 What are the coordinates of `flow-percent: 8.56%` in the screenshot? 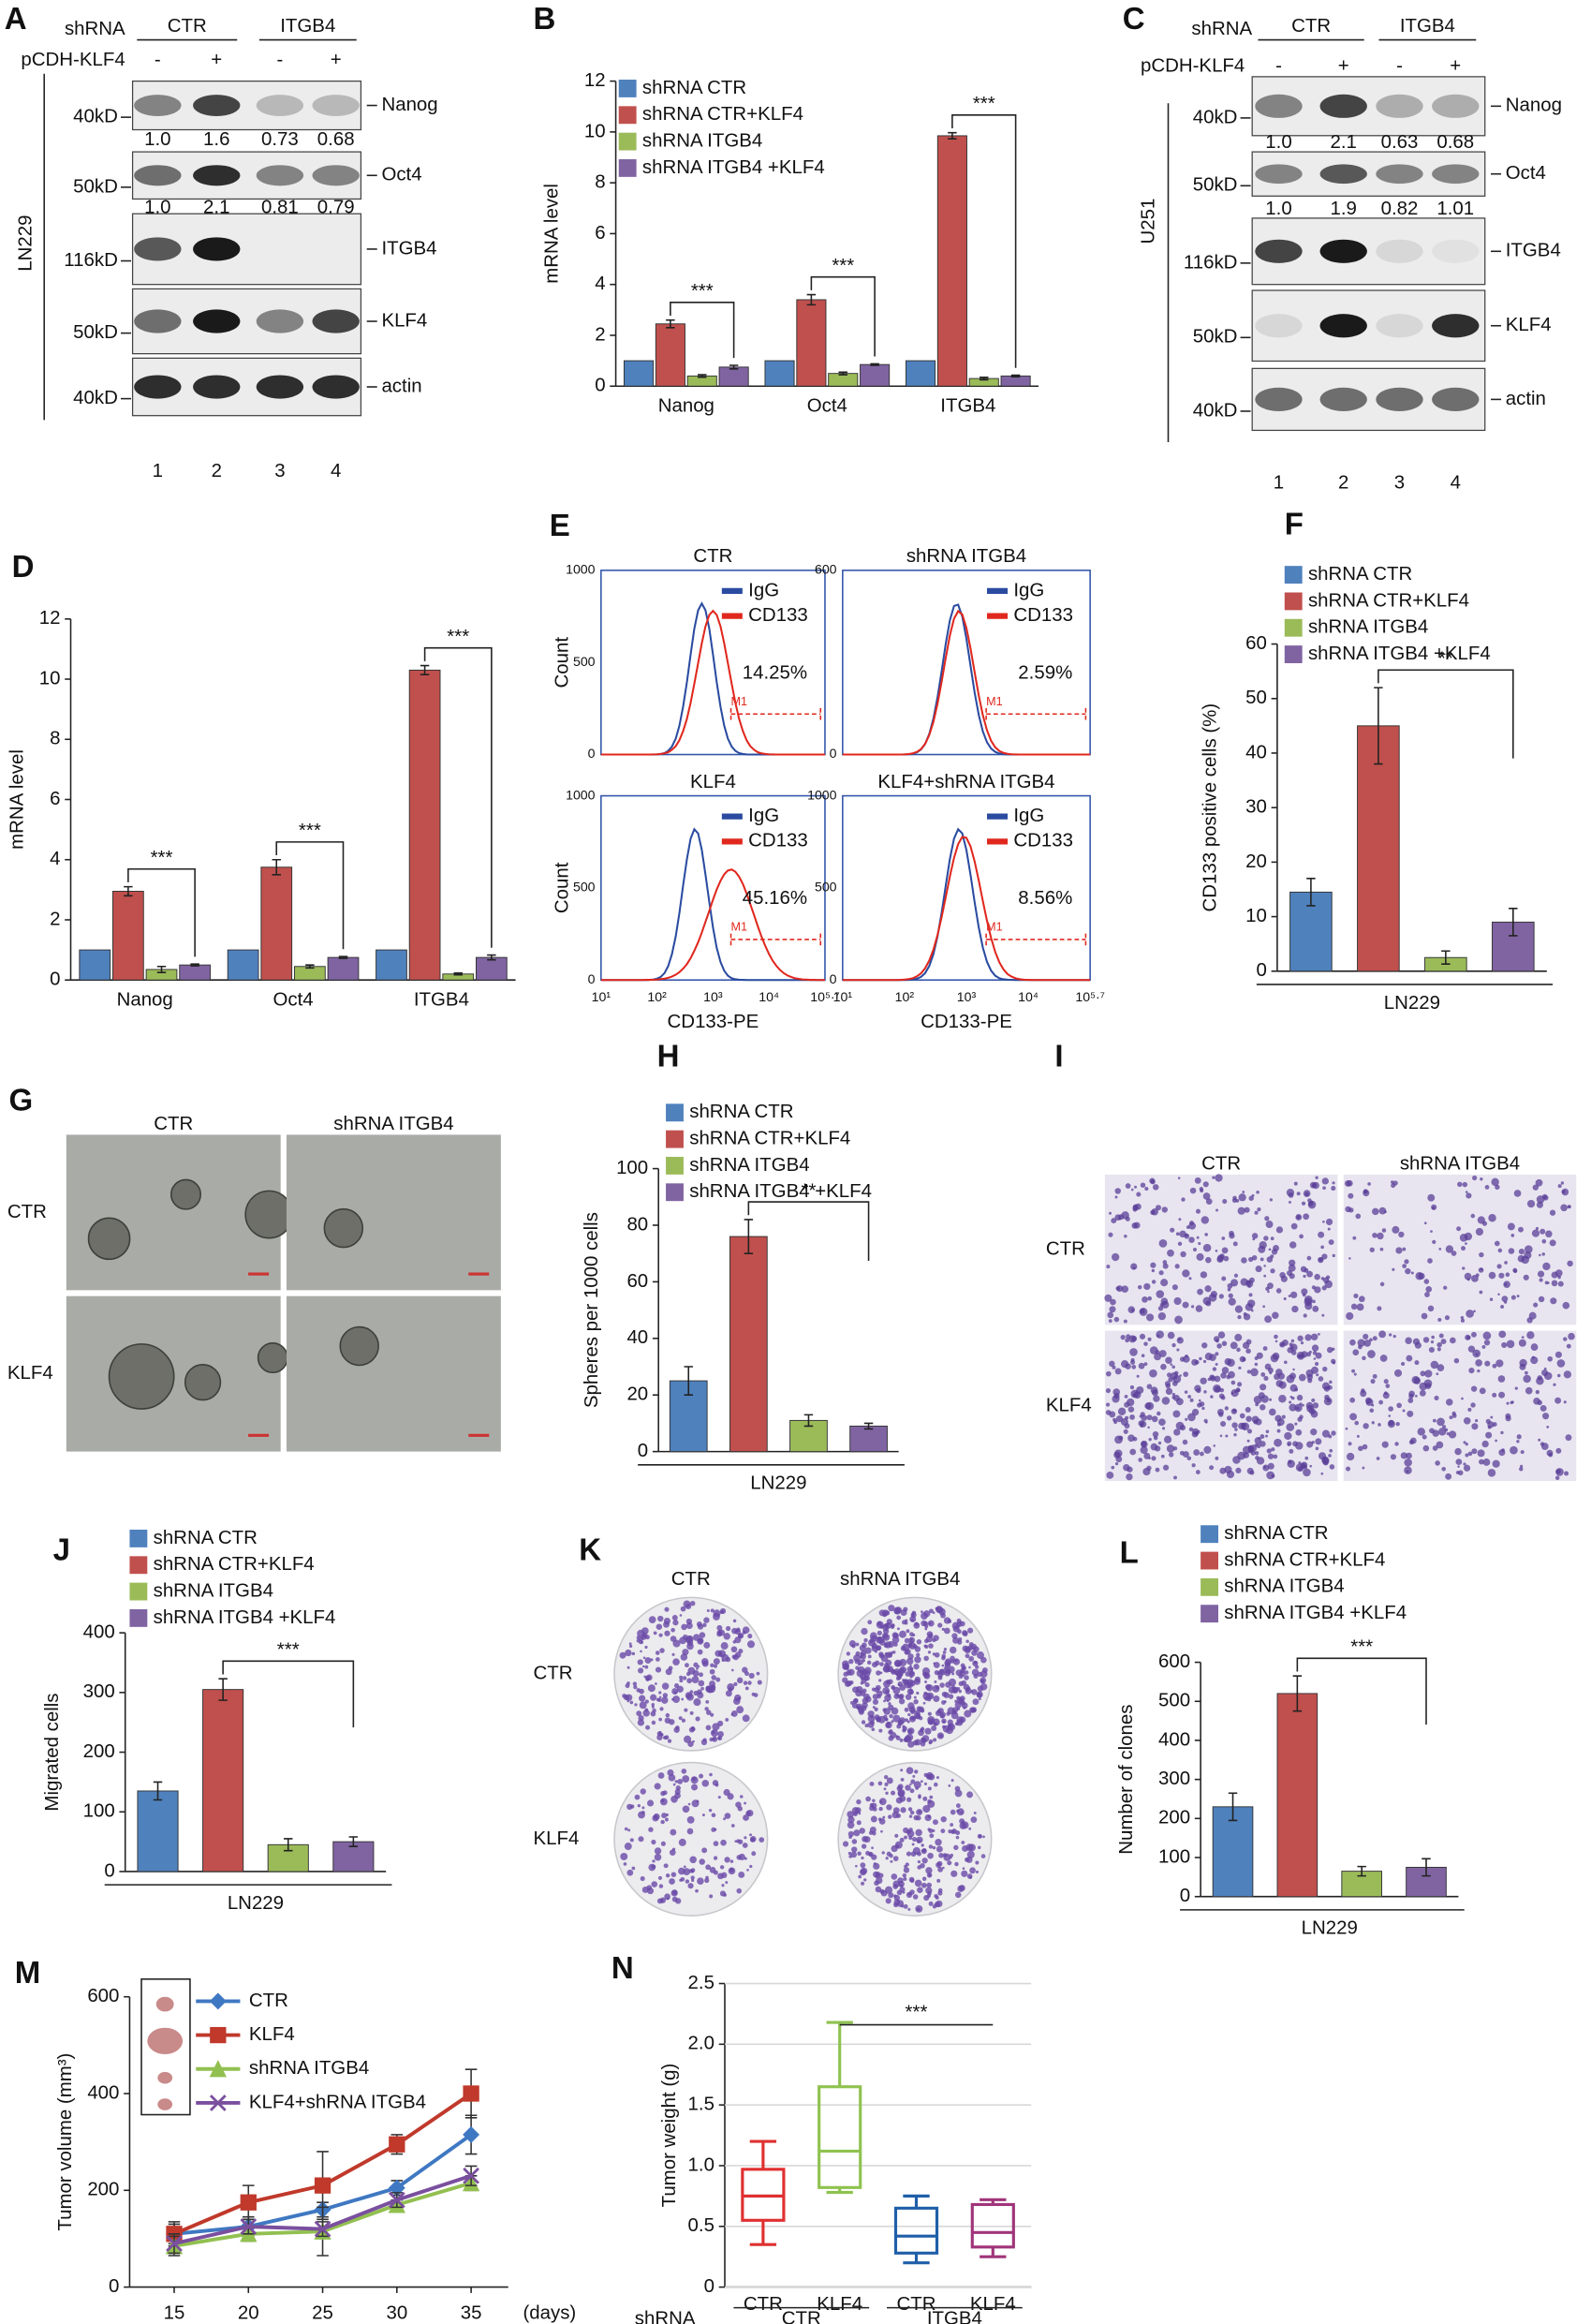 It's located at (1045, 898).